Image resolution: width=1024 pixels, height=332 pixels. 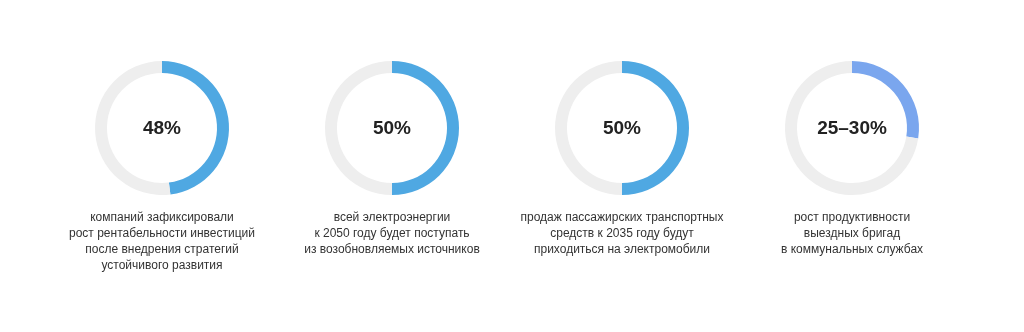 I want to click on donut-slice, so click(x=852, y=128).